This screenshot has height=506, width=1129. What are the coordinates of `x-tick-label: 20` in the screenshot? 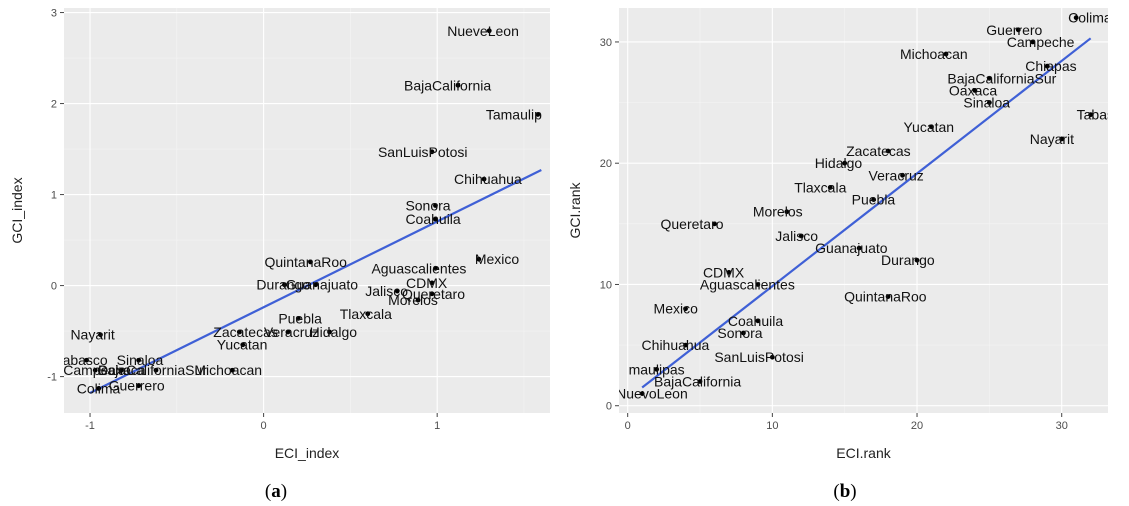 It's located at (917, 426).